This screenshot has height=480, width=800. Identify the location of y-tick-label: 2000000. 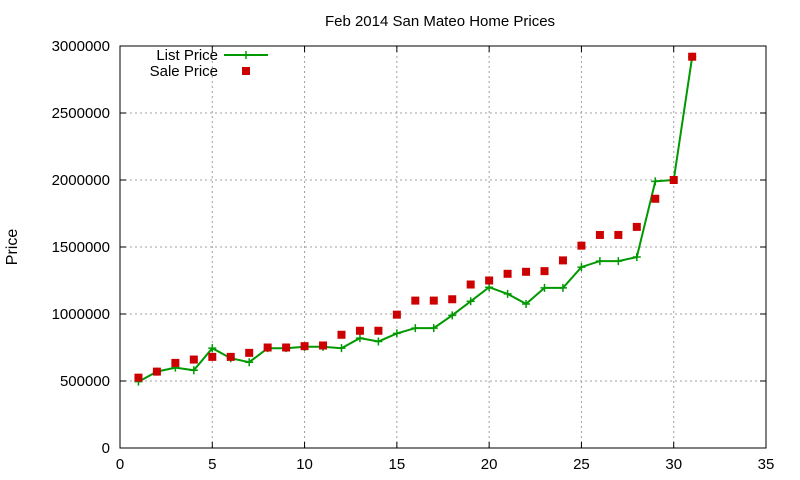
(81, 180).